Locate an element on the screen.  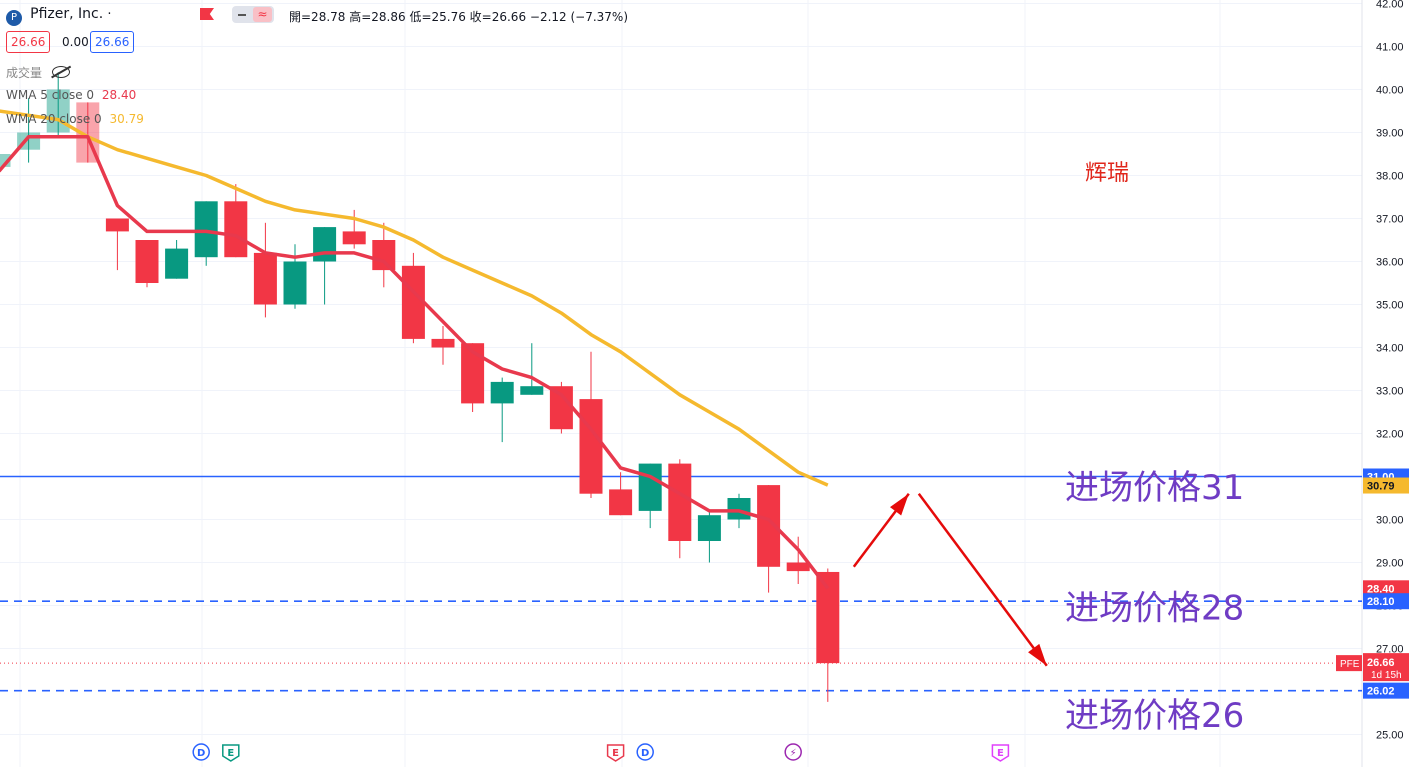
y-tick-label: 27.00 is located at coordinates (1390, 650).